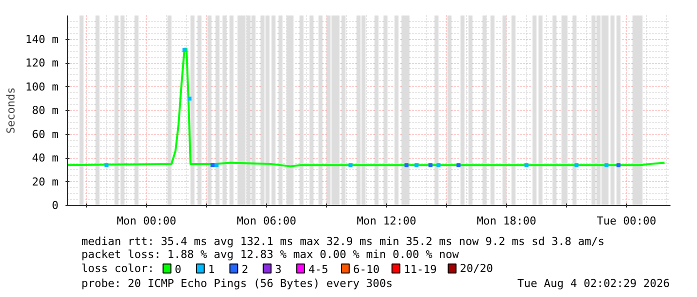 This screenshot has height=297, width=697. Describe the element at coordinates (178, 269) in the screenshot. I see `legend-label: 0` at that location.